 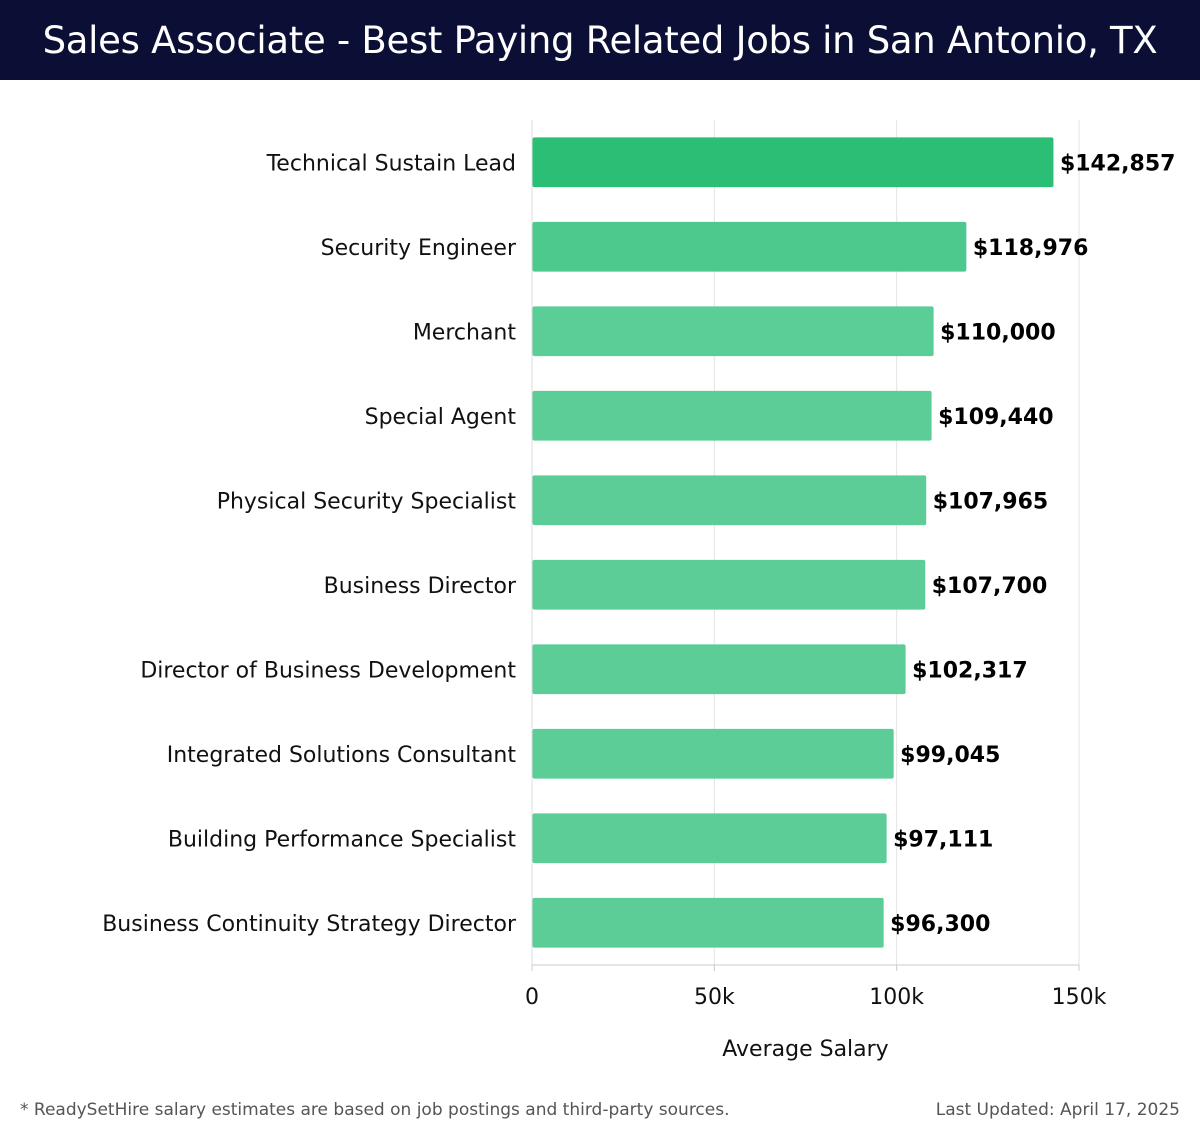 What do you see at coordinates (441, 417) in the screenshot?
I see `category-label: Special Agent` at bounding box center [441, 417].